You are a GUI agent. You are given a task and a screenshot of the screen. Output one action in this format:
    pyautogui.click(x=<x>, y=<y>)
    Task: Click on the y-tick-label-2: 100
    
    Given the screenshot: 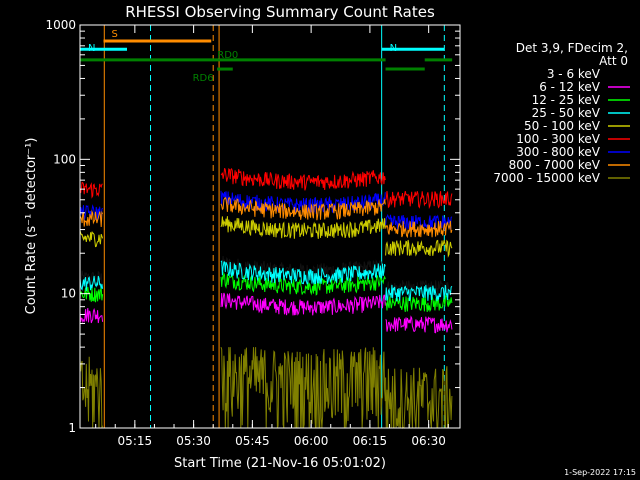 What is the action you would take?
    pyautogui.click(x=64, y=159)
    